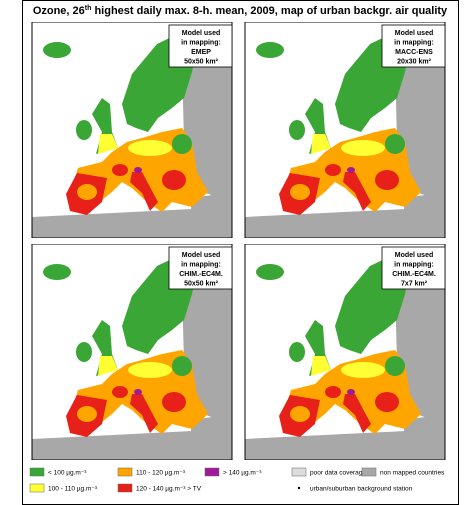  I want to click on title-sup: th, so click(88, 8).